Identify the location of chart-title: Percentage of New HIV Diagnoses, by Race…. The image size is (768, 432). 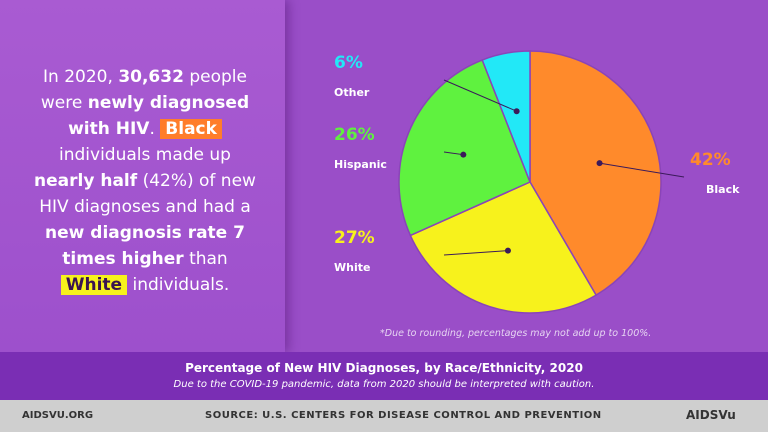
(384, 368).